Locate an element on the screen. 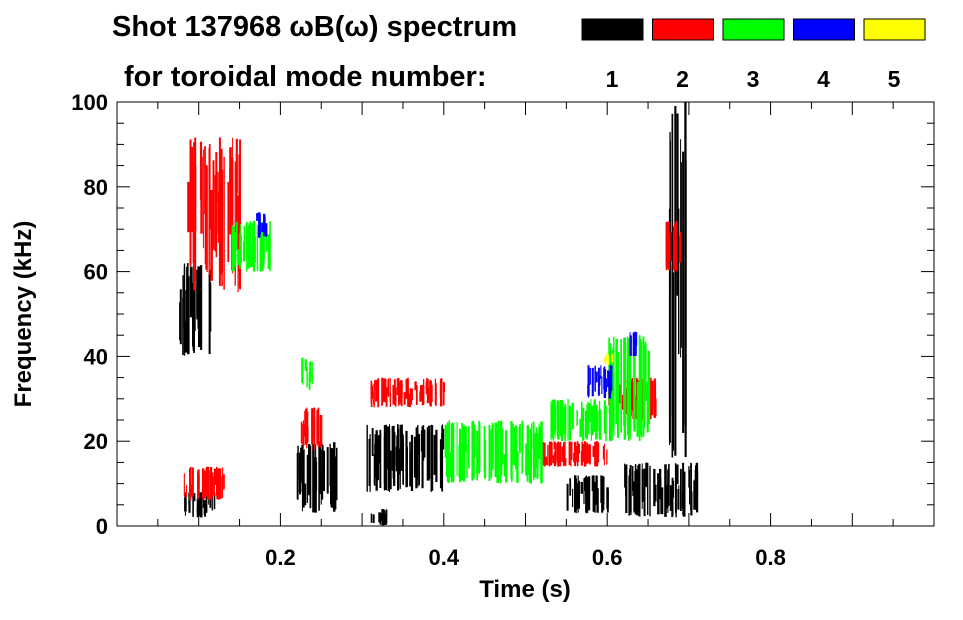 This screenshot has width=963, height=620. series-n4 is located at coordinates (447, 305).